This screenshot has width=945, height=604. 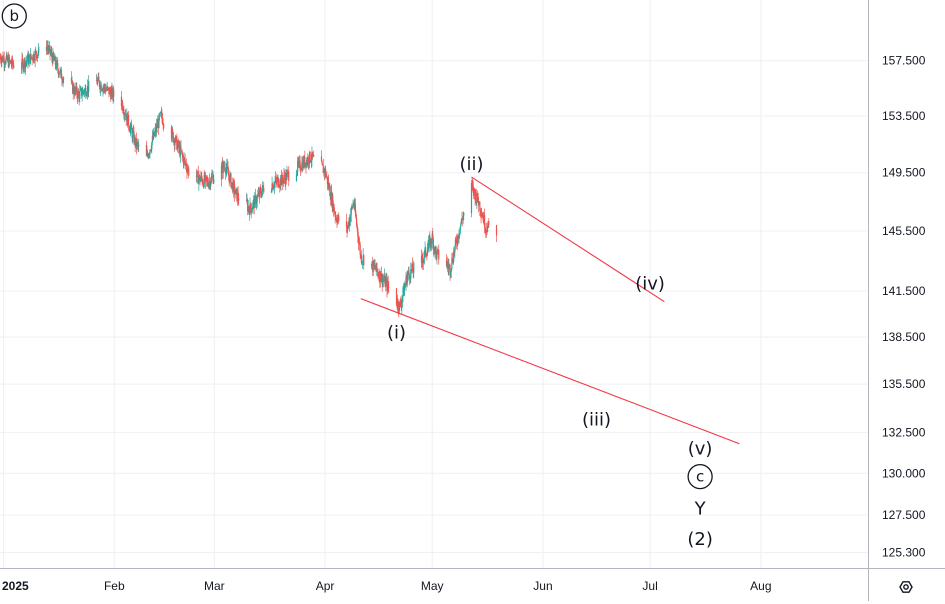 I want to click on x-tick-label: Mar, so click(x=214, y=586).